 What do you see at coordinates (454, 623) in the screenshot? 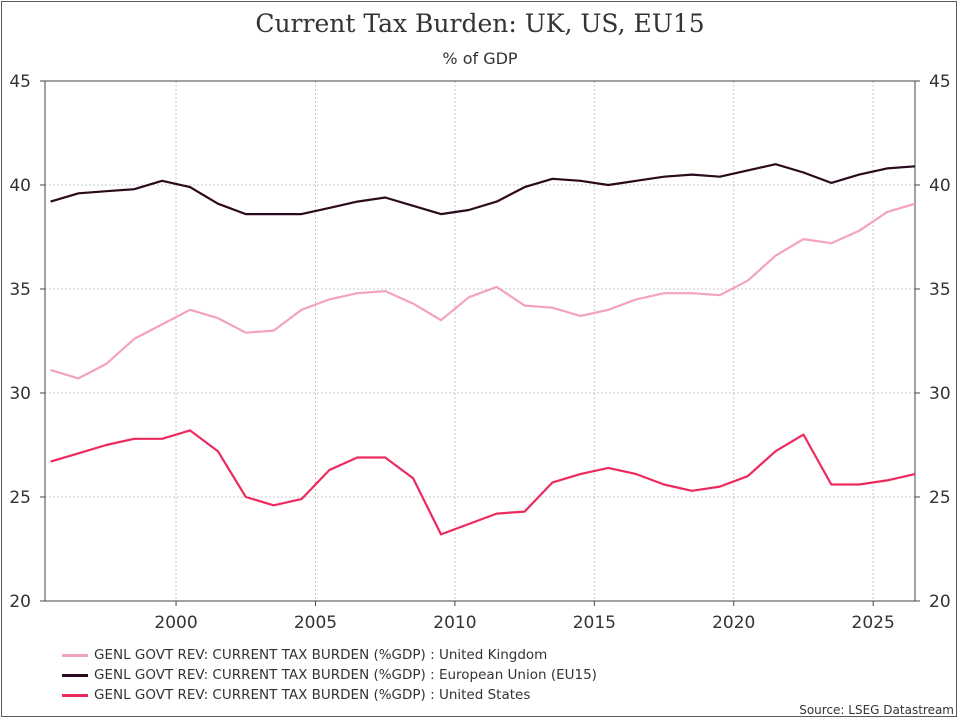
I see `x-tick-label-2010: 2010` at bounding box center [454, 623].